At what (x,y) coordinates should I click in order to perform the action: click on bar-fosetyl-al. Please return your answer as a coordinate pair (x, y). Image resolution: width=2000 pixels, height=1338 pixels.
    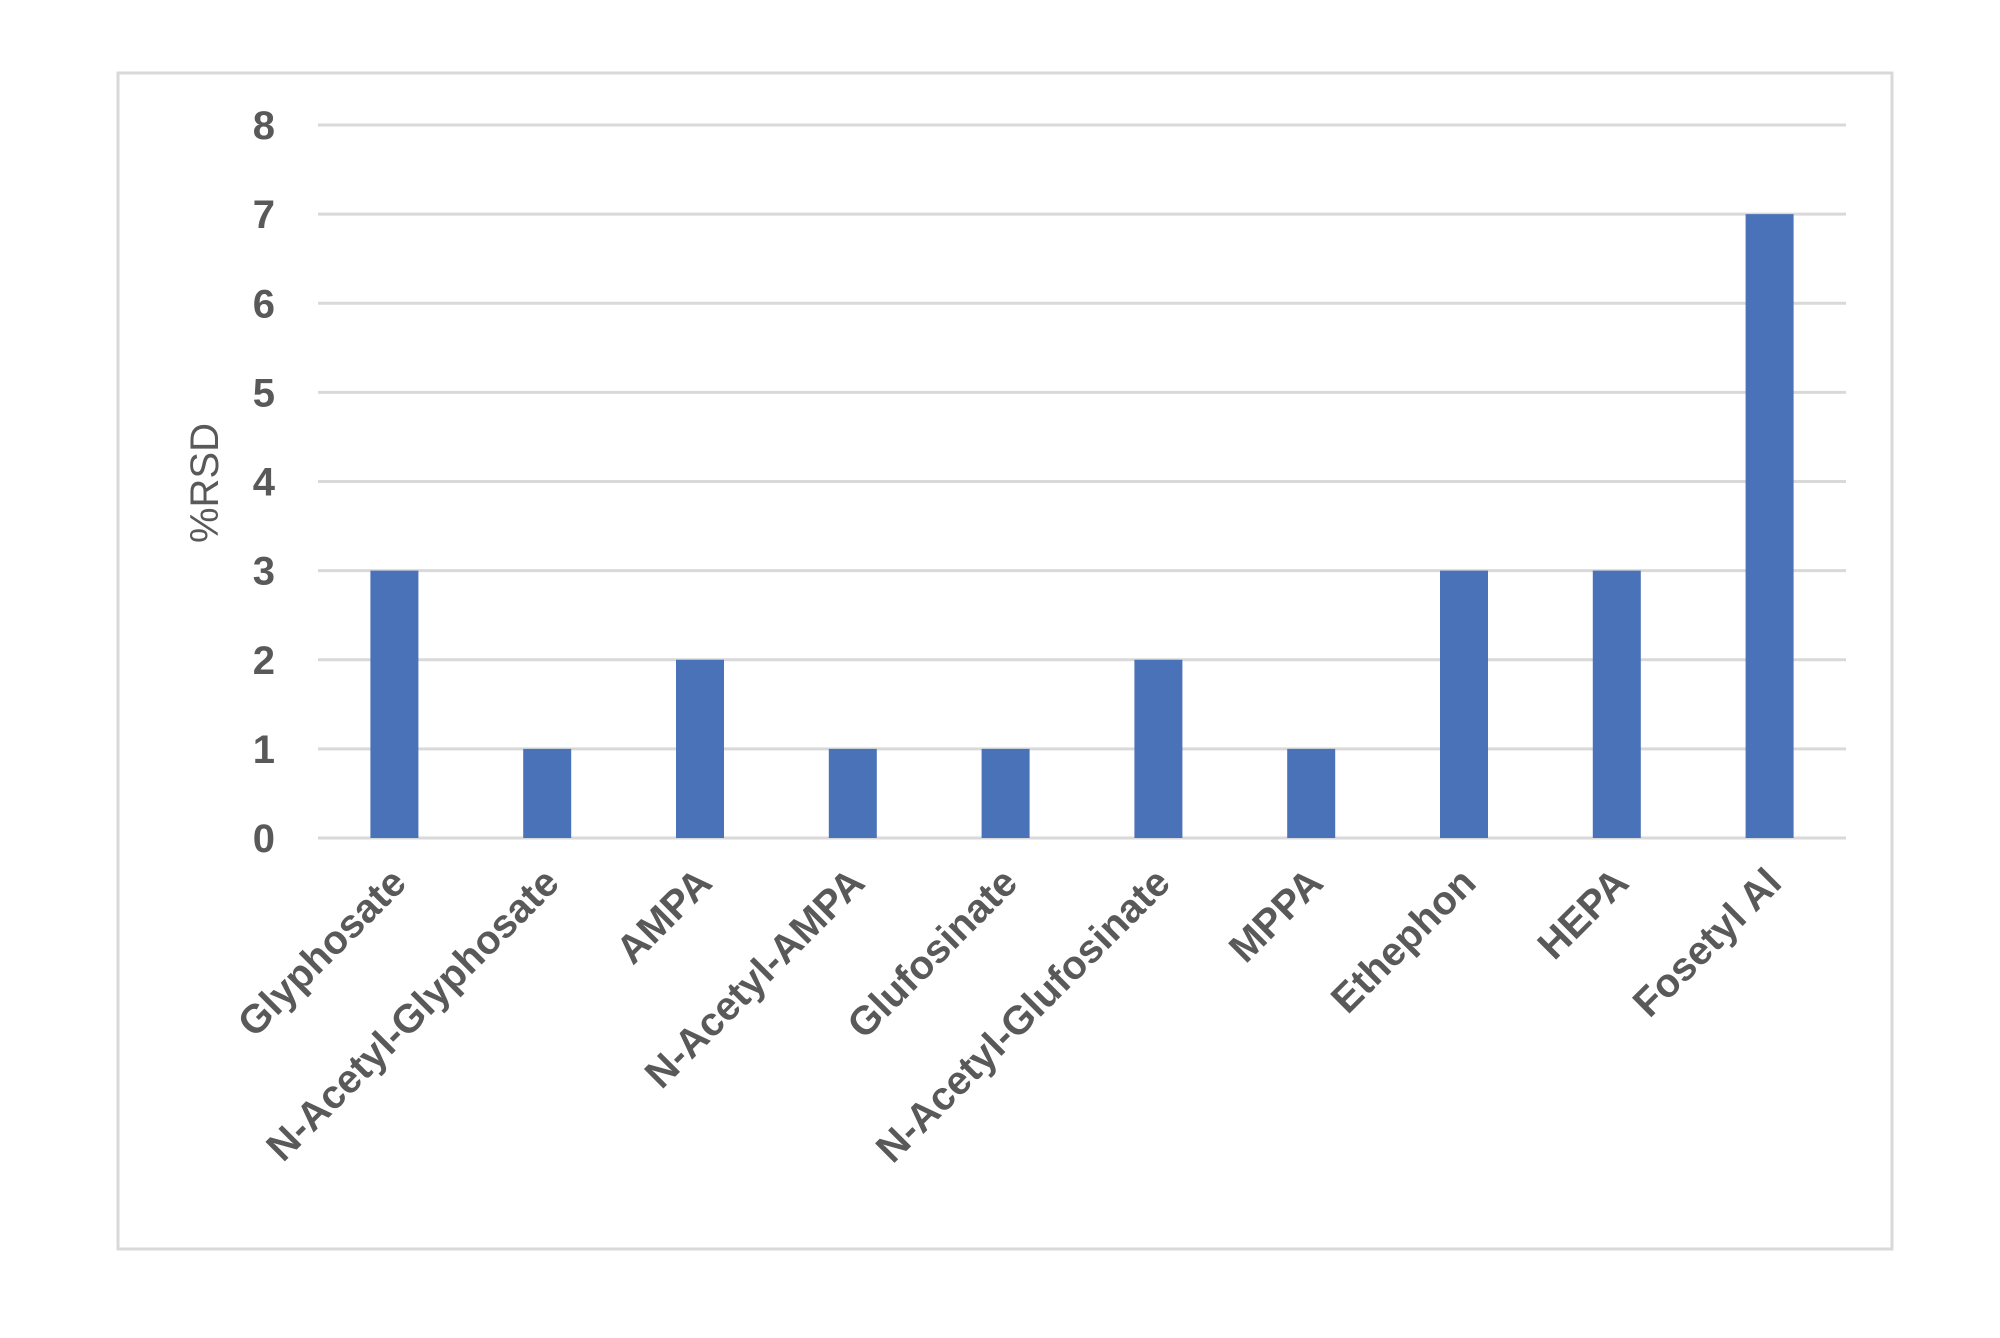
    Looking at the image, I should click on (1769, 526).